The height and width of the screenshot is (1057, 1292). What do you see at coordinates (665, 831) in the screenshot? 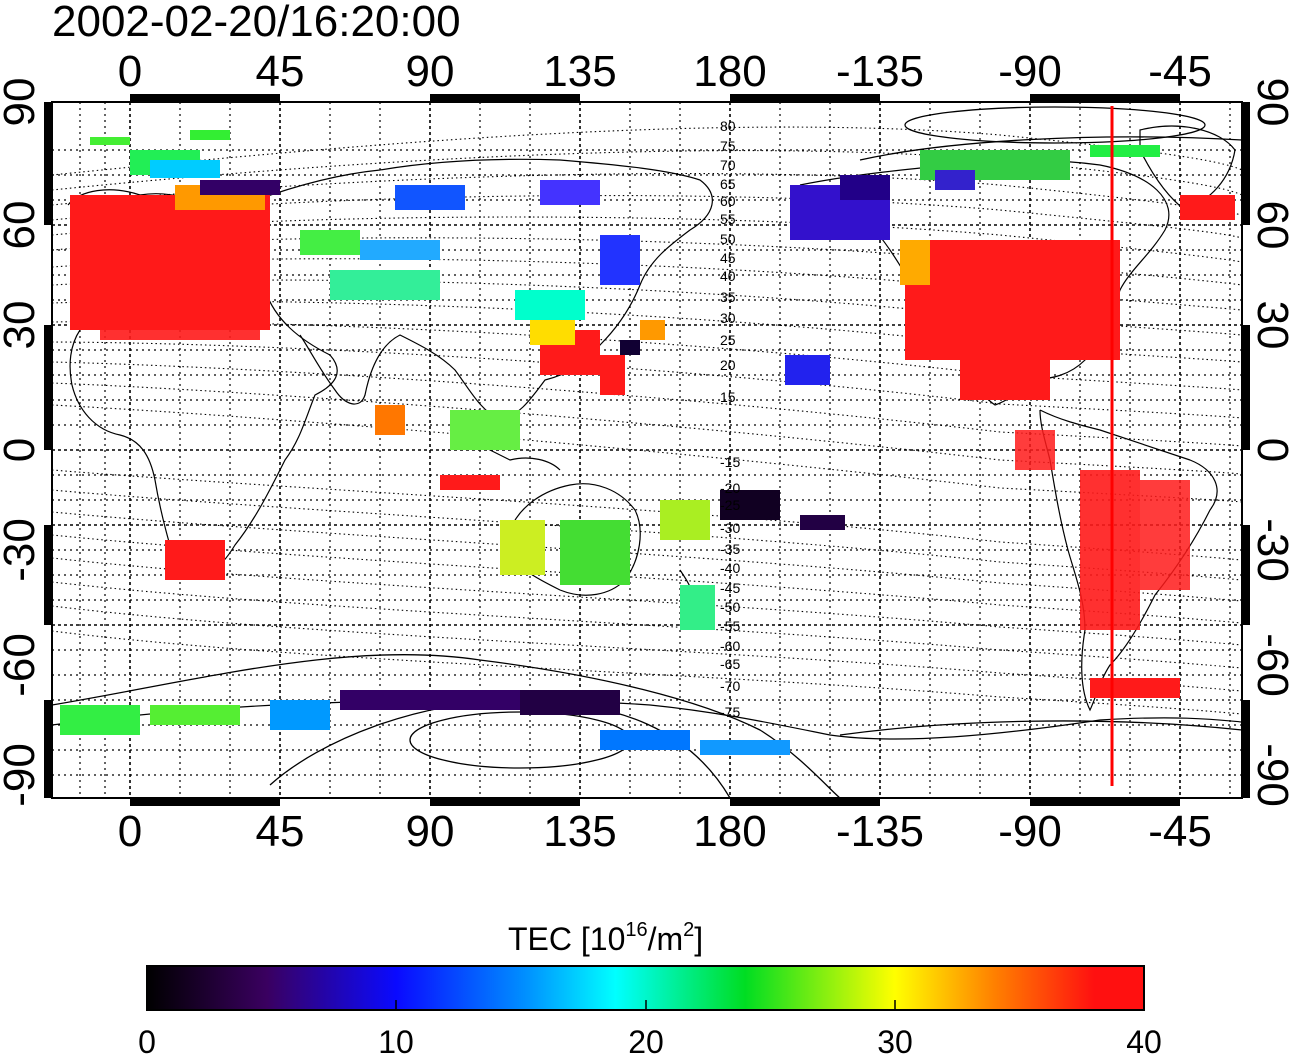
I see `lon-axis-bottom: 0 45 90 135 180 -135 -90 -45` at bounding box center [665, 831].